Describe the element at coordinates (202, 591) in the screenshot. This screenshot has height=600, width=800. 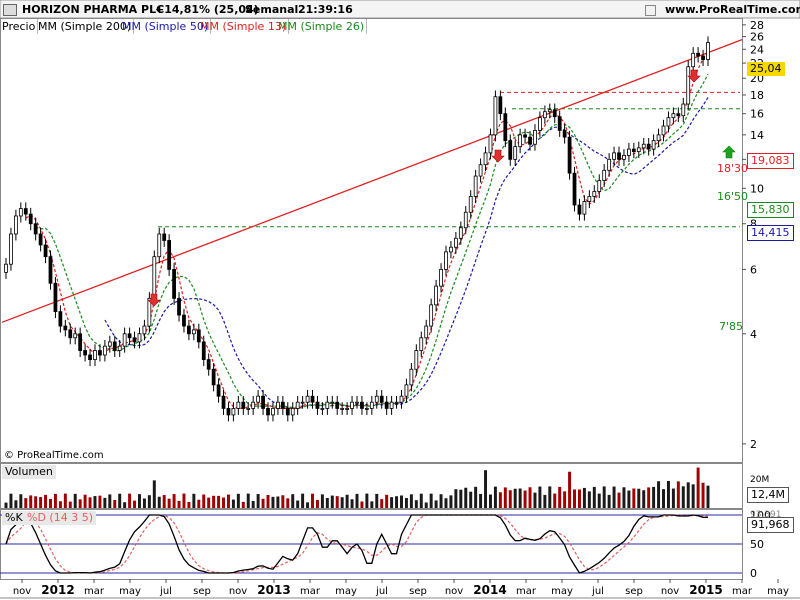
I see `x-tick-label: sep` at that location.